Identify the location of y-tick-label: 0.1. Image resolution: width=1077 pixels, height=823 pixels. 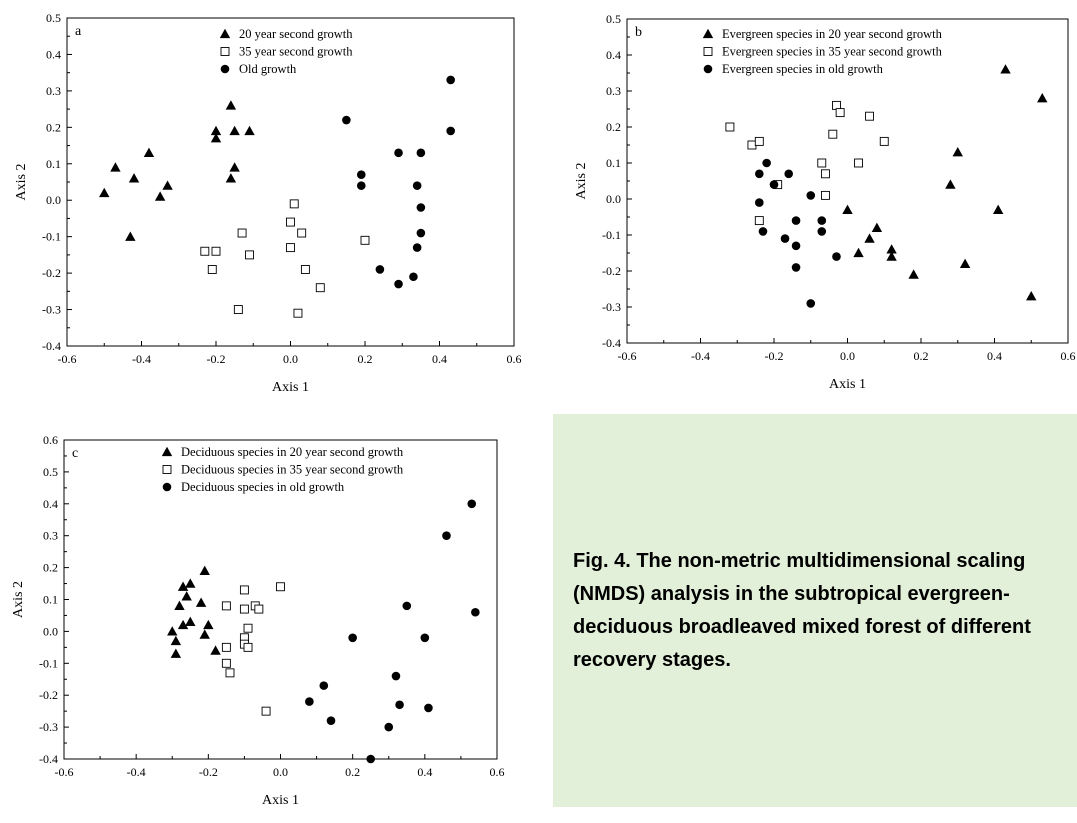
(50, 600).